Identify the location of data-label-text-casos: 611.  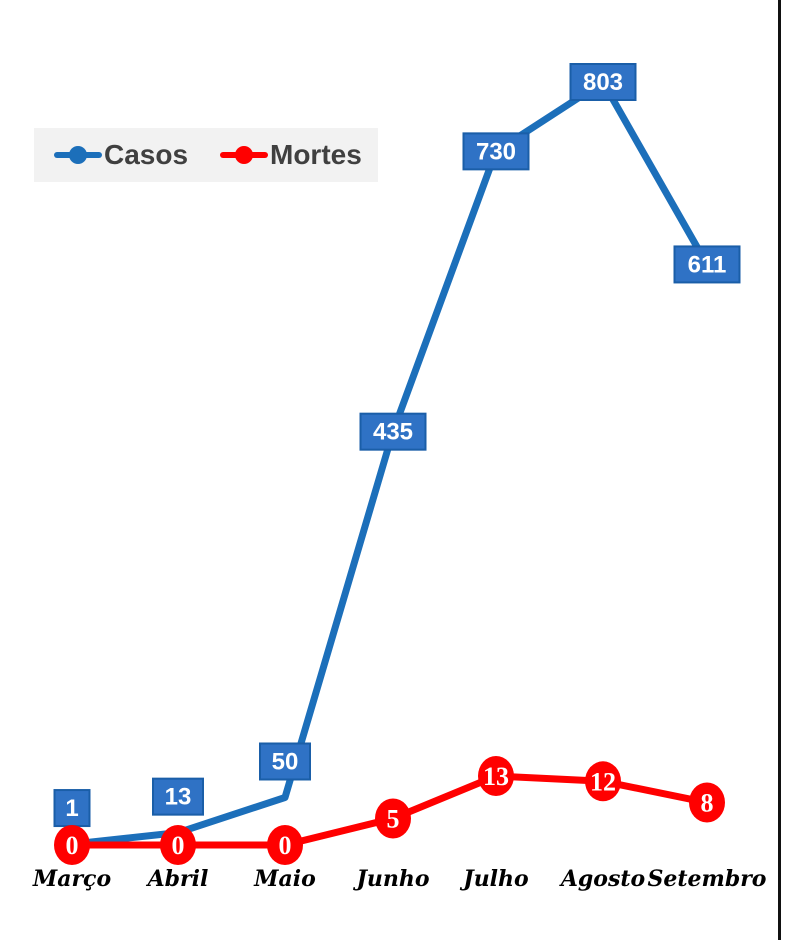
(707, 264).